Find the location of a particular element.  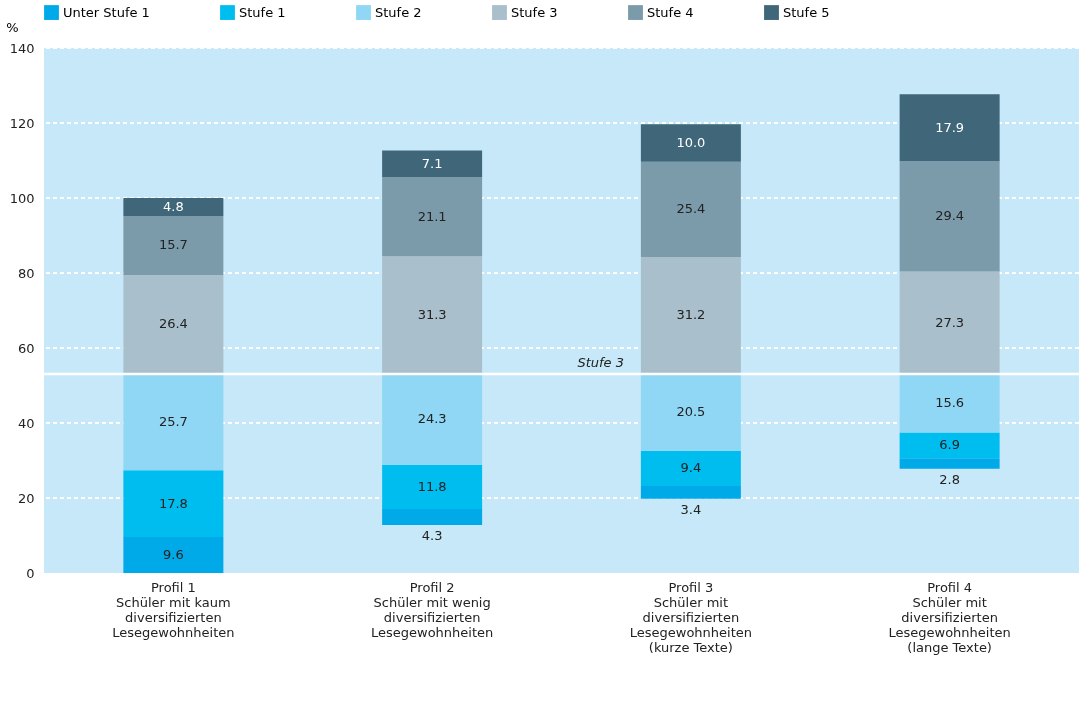

data-label: 20.5 is located at coordinates (691, 412).